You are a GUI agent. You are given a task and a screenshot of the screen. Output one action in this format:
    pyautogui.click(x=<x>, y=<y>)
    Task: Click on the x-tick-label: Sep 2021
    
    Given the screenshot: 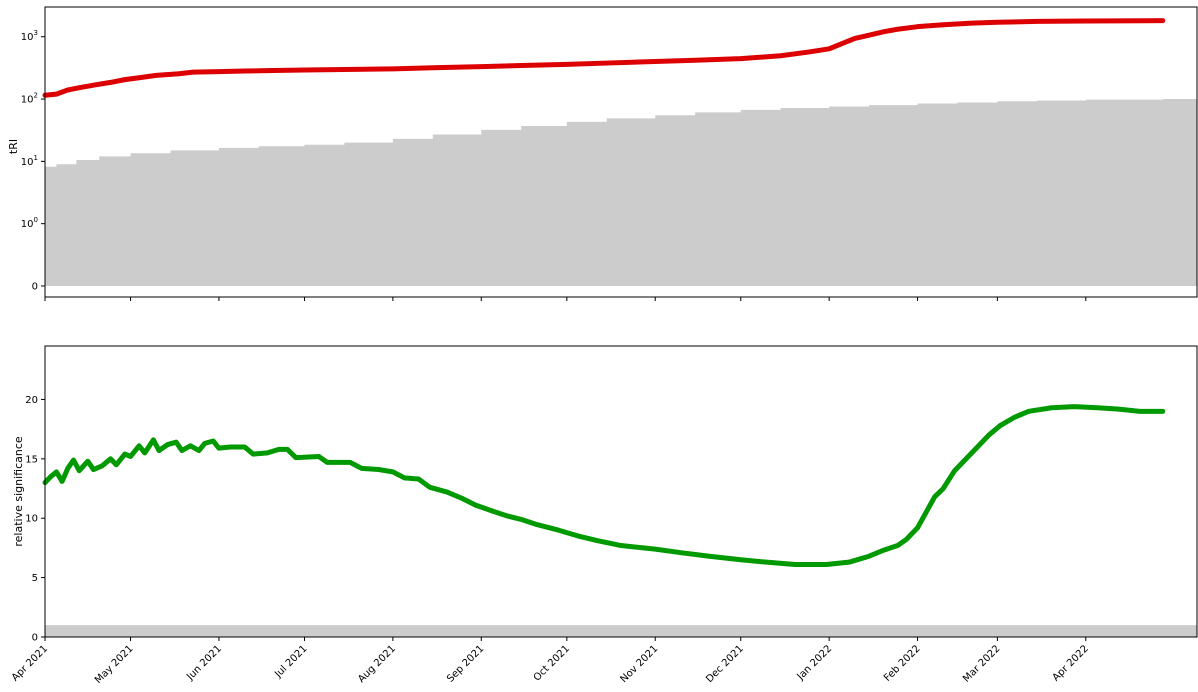 What is the action you would take?
    pyautogui.click(x=465, y=663)
    